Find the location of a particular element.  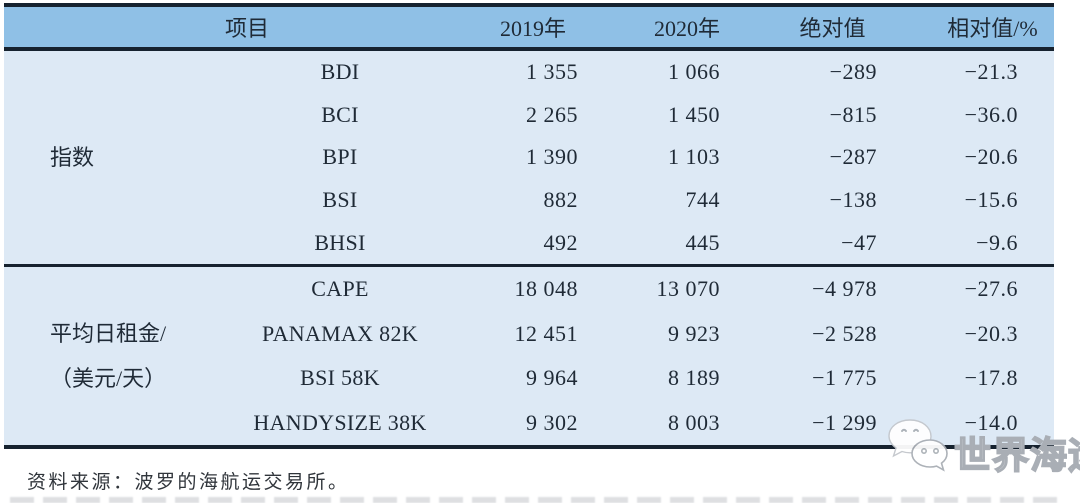

table-row: HANDYSIZE 38K 9 302 8 003 −1 299 −14.0 is located at coordinates (529, 422).